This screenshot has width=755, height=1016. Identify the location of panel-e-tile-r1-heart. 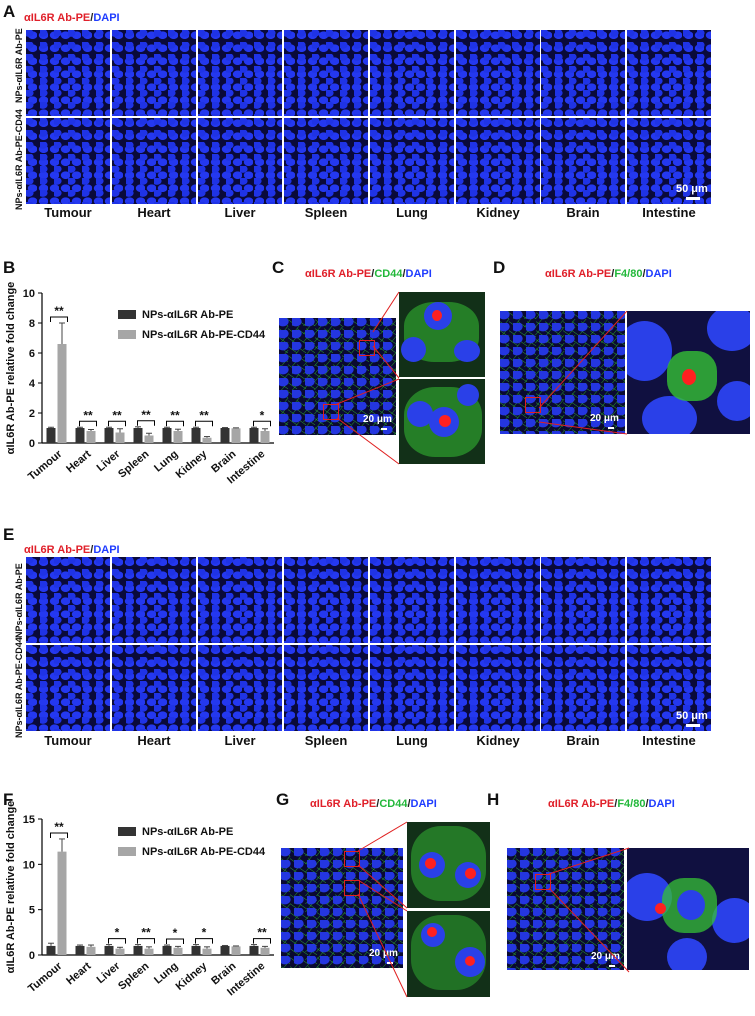
(154, 600).